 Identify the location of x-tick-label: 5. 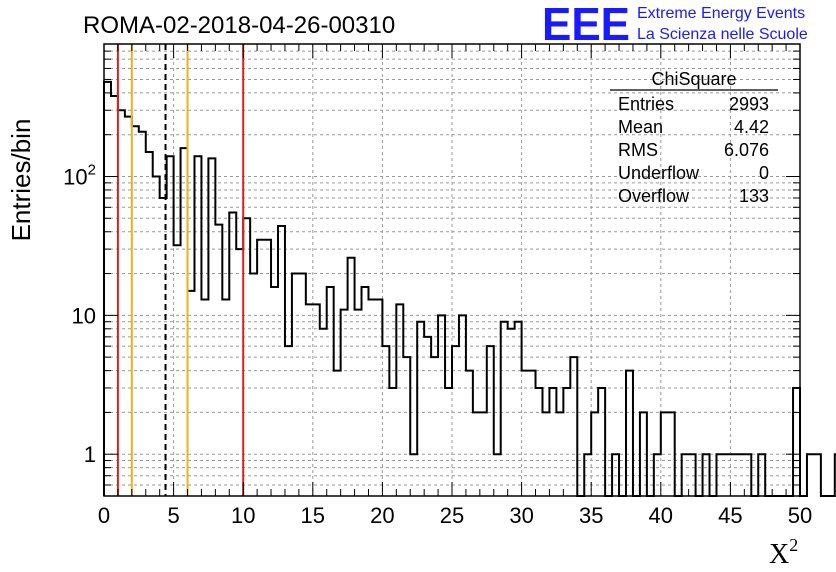
(173, 515).